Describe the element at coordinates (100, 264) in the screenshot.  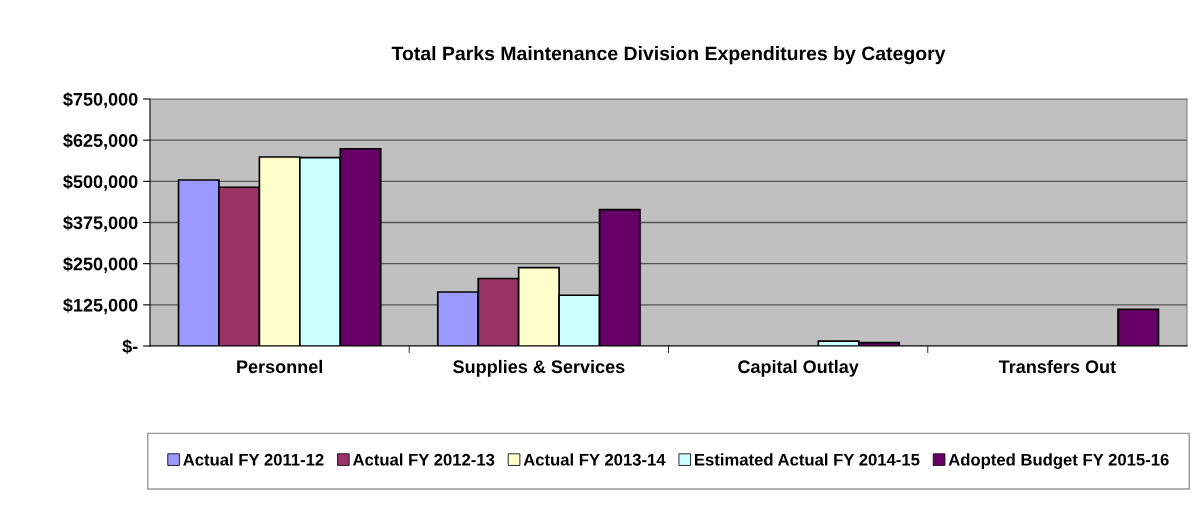
I see `y-tick-label: $250,000` at that location.